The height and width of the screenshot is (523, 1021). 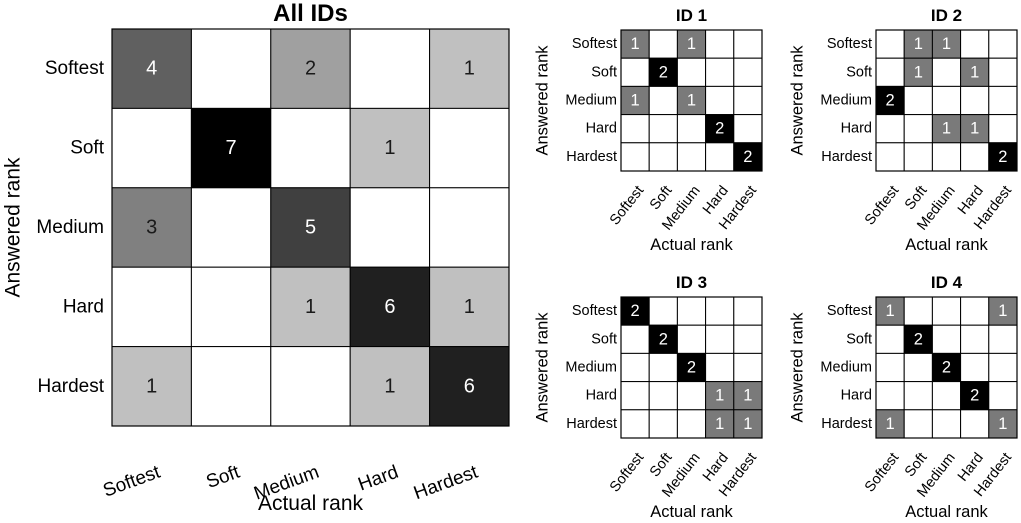 I want to click on cell-value-label: 6, so click(x=389, y=307).